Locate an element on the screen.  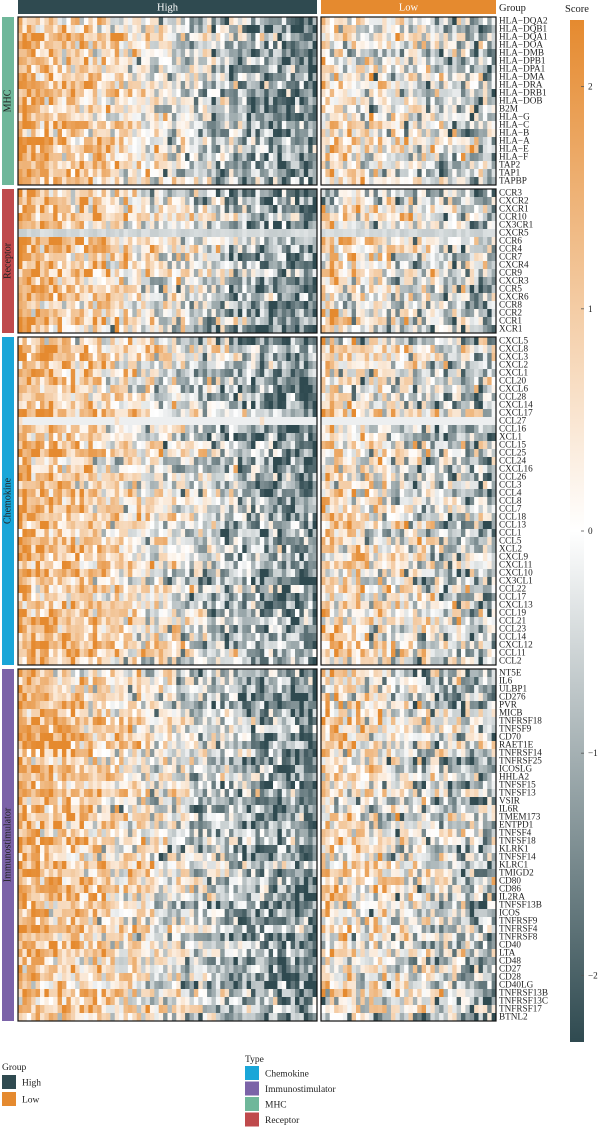
gene-label-tnfrsf17: TNFRSF17 is located at coordinates (520, 1009).